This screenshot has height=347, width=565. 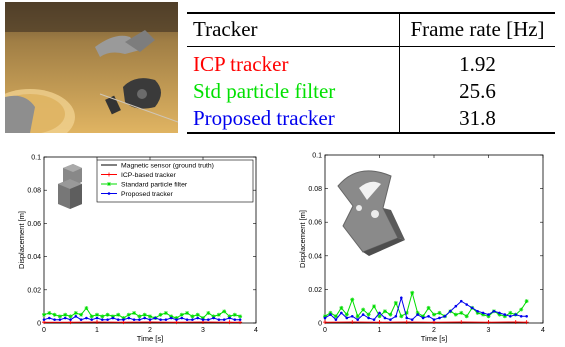 What do you see at coordinates (315, 256) in the screenshot?
I see `y-tick-label: 0.04` at bounding box center [315, 256].